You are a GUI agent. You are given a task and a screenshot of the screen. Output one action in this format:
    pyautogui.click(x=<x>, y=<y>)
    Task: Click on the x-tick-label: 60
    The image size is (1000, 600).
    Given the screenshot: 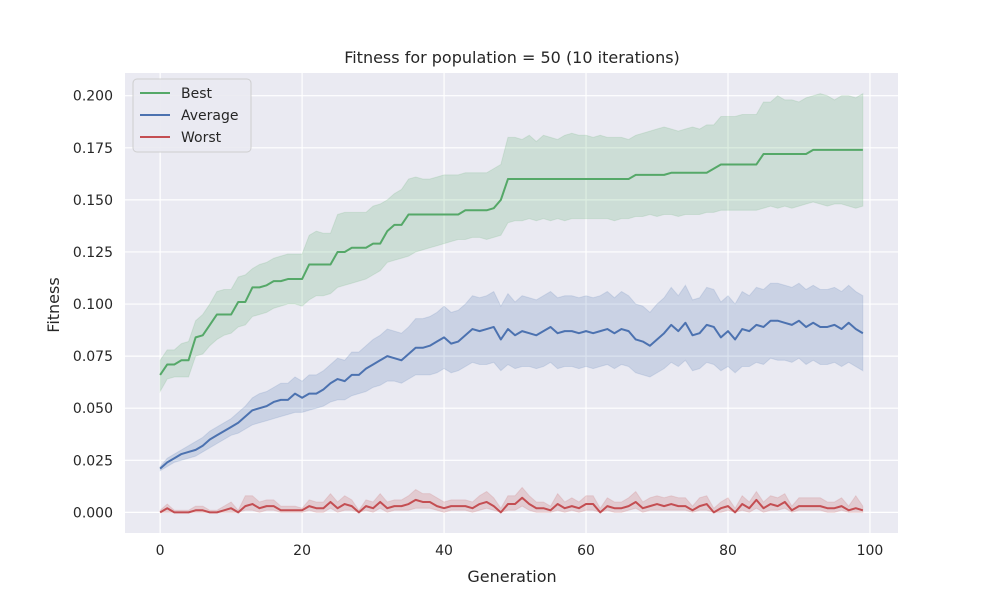 What is the action you would take?
    pyautogui.click(x=586, y=551)
    